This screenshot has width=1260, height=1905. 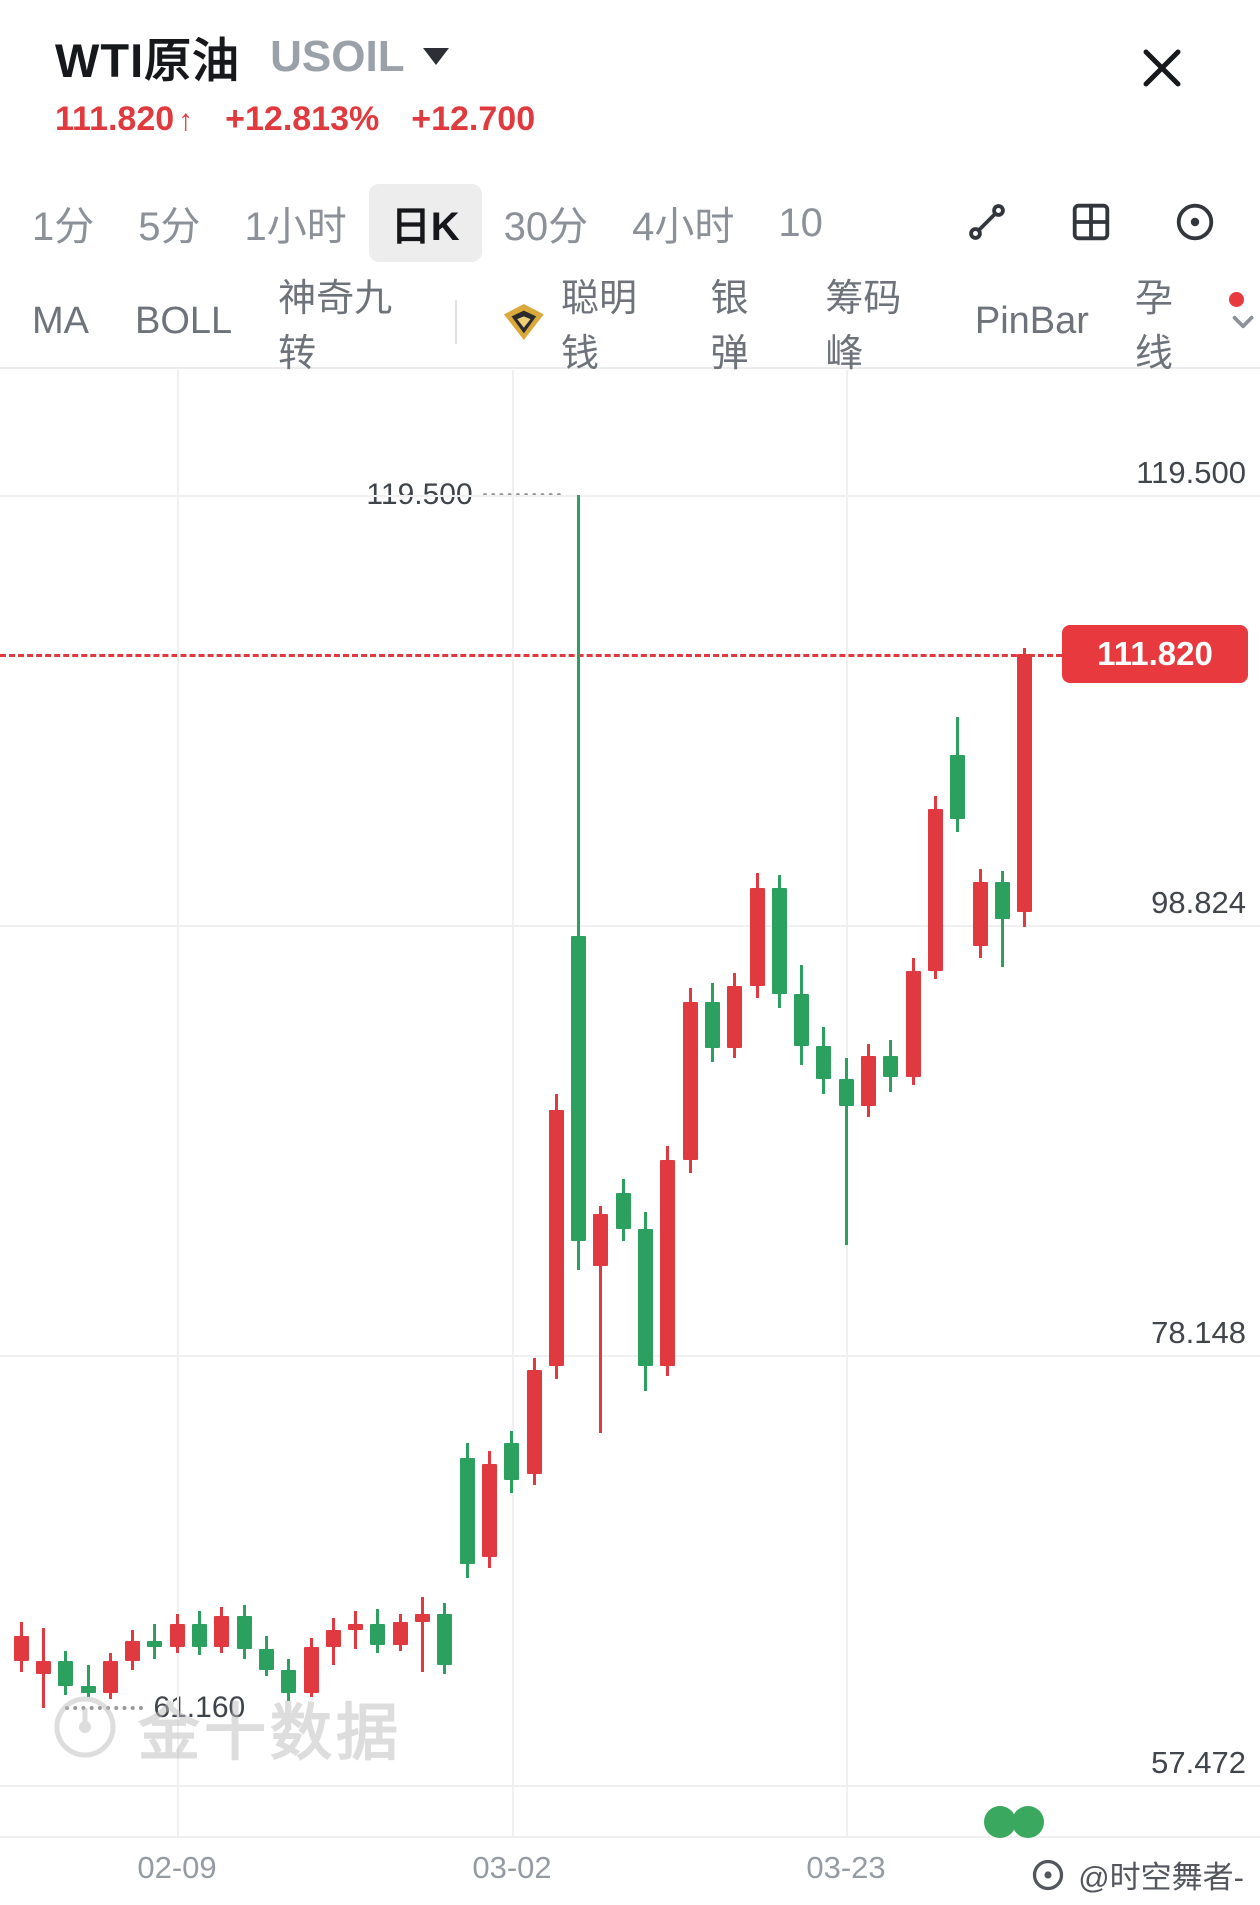 I want to click on green-dot, so click(x=1028, y=1822).